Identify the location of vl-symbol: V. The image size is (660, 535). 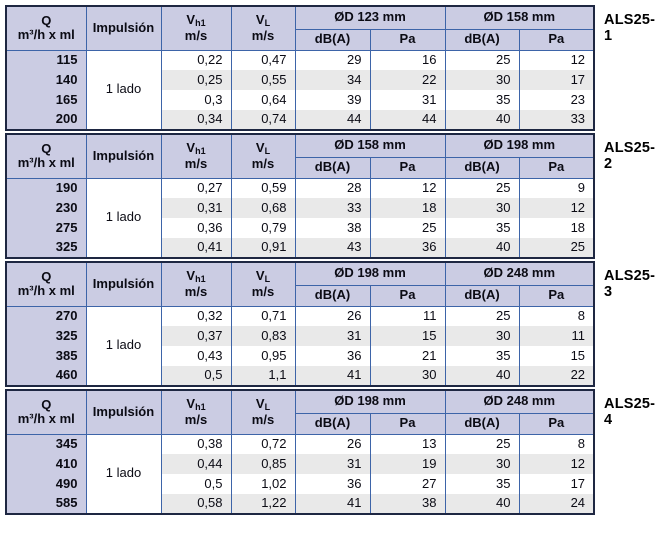
(260, 148).